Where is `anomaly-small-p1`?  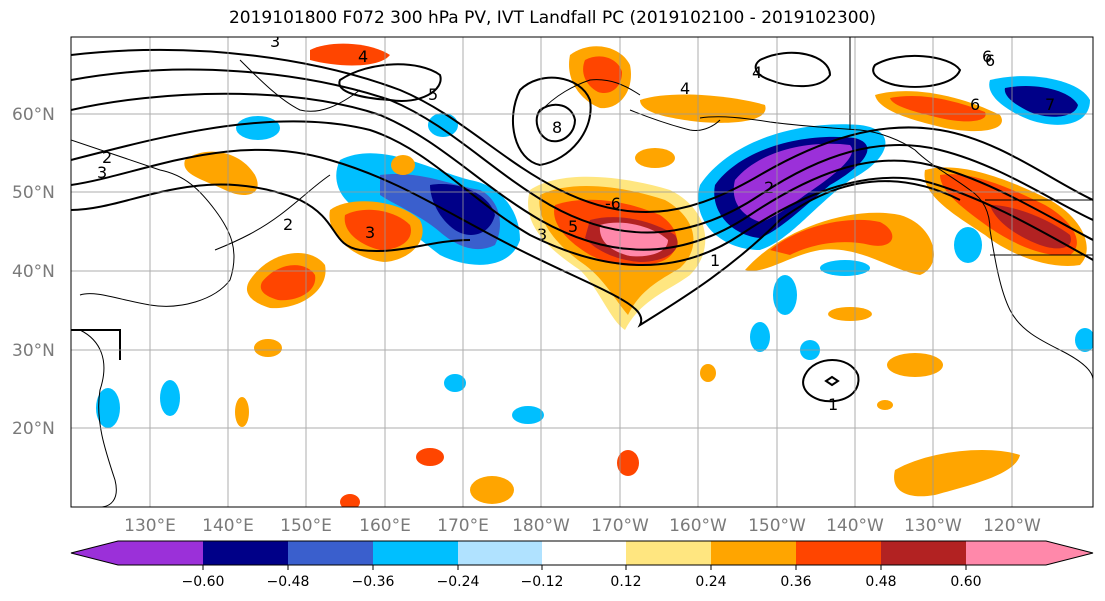
anomaly-small-p1 is located at coordinates (915, 365).